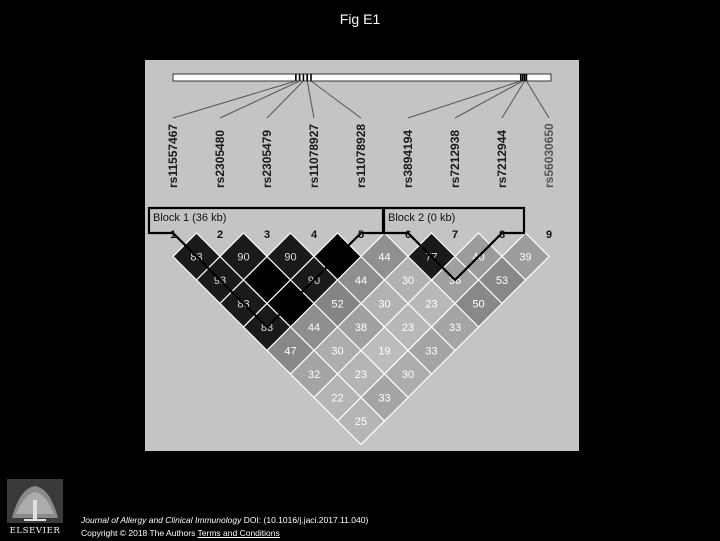 The width and height of the screenshot is (720, 541). What do you see at coordinates (220, 159) in the screenshot?
I see `snp-label: rs2305480` at bounding box center [220, 159].